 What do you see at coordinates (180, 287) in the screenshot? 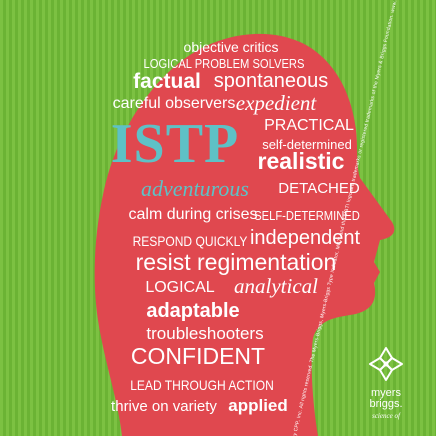
I see `word-logical: LOGICAL` at bounding box center [180, 287].